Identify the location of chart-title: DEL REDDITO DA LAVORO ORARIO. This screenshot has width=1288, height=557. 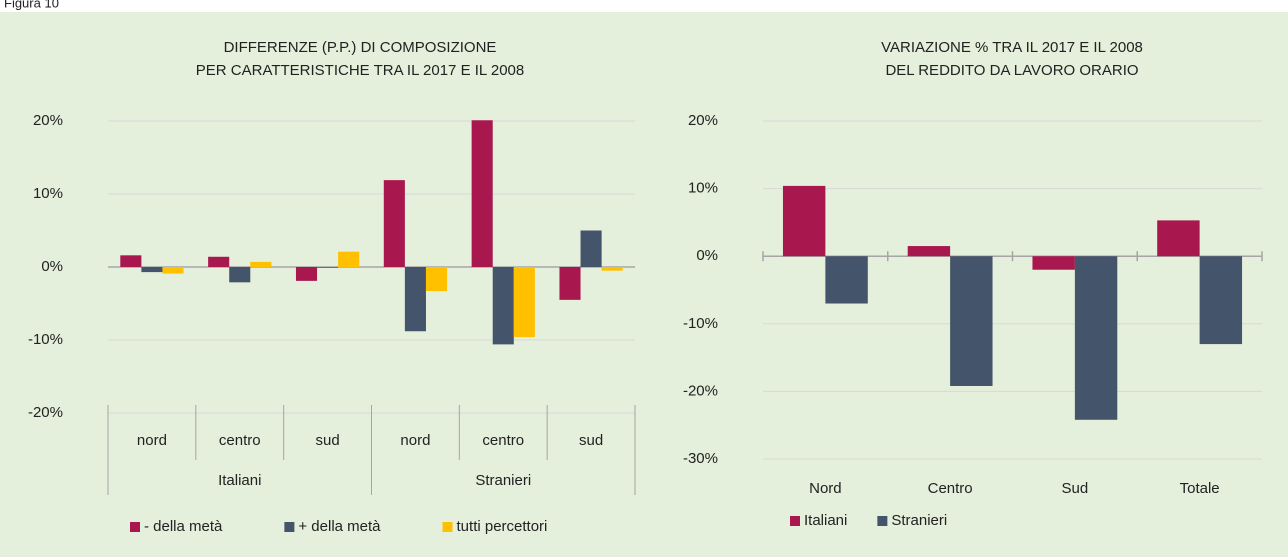
(1011, 70).